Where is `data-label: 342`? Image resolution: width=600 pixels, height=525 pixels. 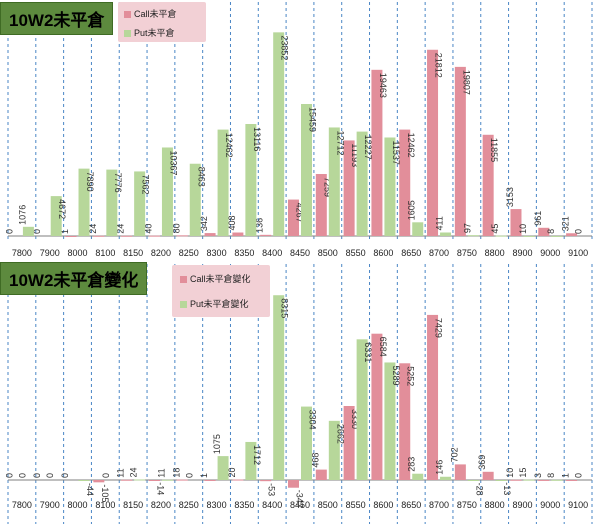 data-label: 342 is located at coordinates (204, 223).